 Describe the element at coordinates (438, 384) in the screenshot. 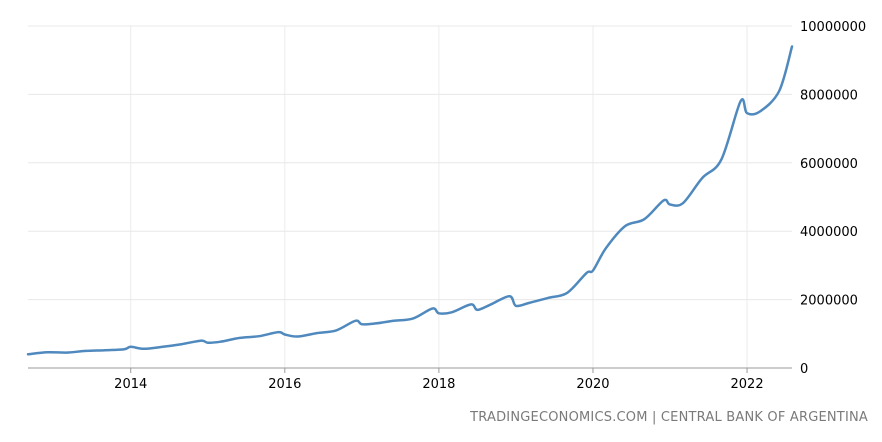

I see `x-tick-label: 2018` at that location.